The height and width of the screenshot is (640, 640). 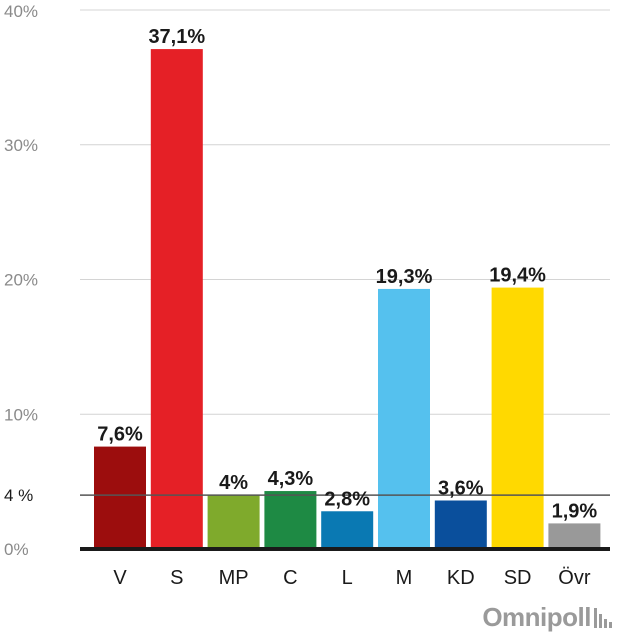 What do you see at coordinates (517, 276) in the screenshot?
I see `data-label: 19,4%` at bounding box center [517, 276].